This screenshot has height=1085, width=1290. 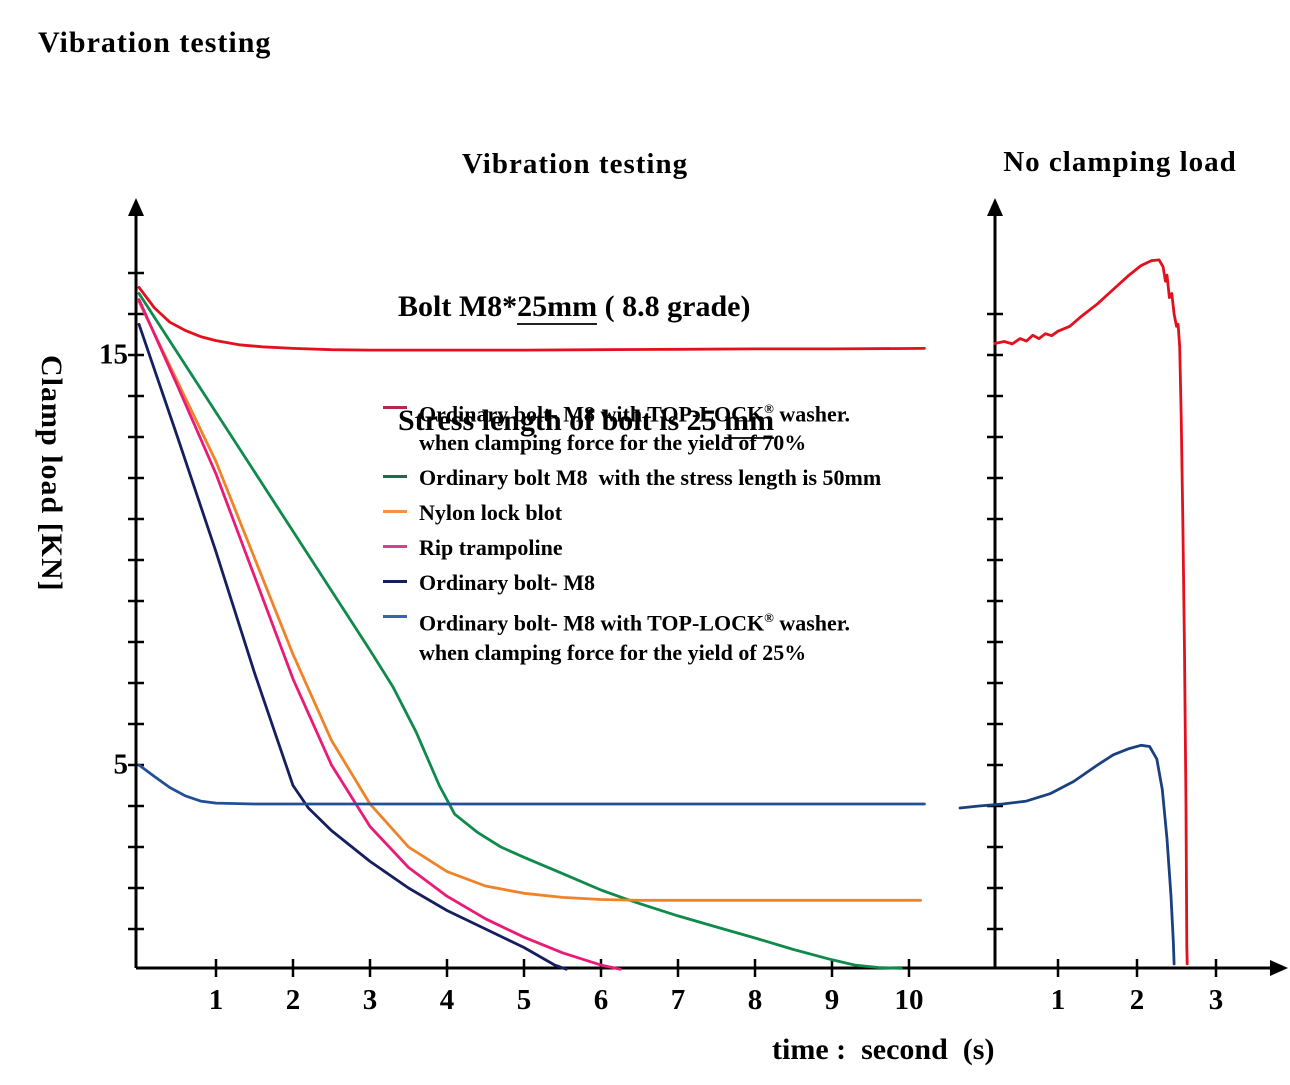 I want to click on x-tick-label: 10, so click(x=909, y=1000).